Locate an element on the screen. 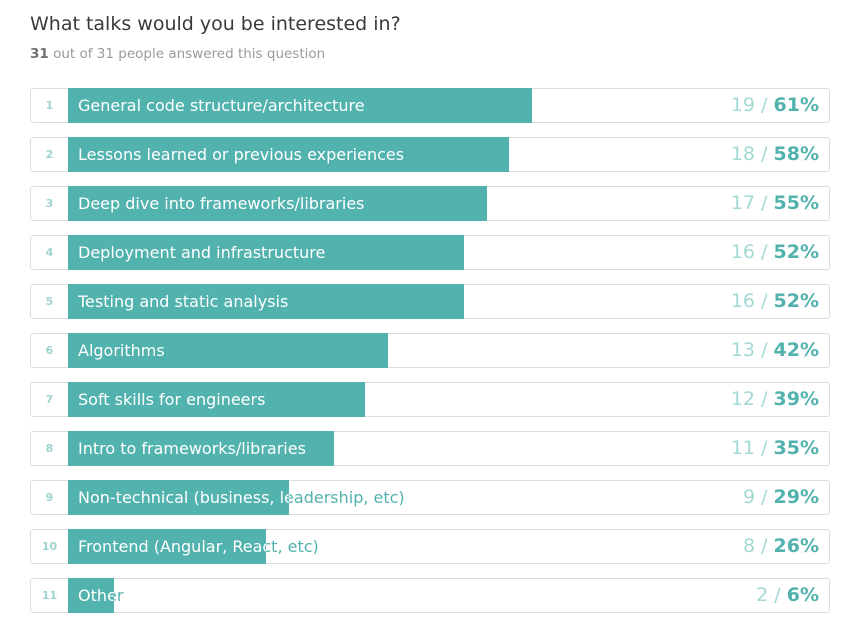  option-label-text: Soft skills for engineers is located at coordinates (172, 399).